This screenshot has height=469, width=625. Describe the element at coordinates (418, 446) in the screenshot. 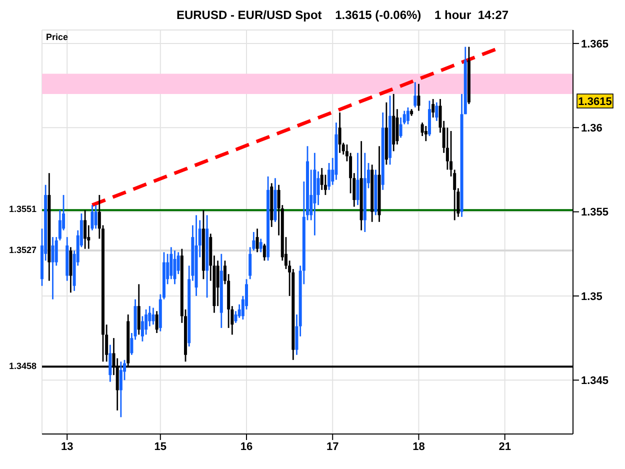

I see `x-tick-label: 18` at that location.